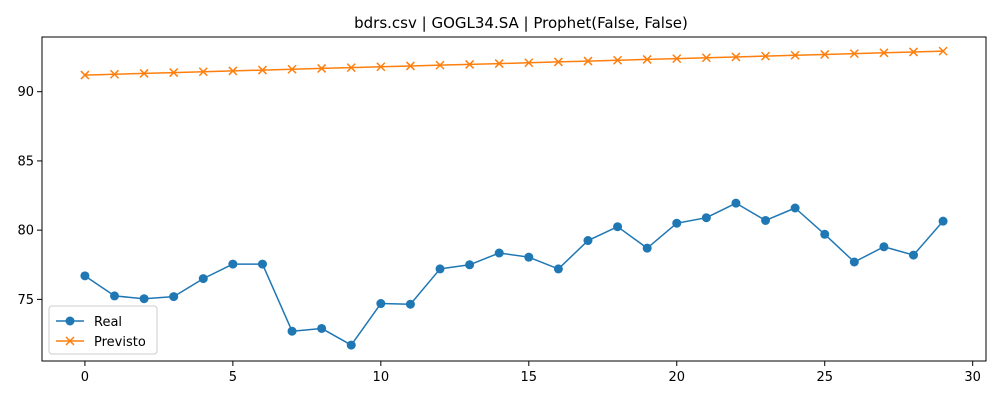  What do you see at coordinates (25, 92) in the screenshot?
I see `y-tick-label: 90` at bounding box center [25, 92].